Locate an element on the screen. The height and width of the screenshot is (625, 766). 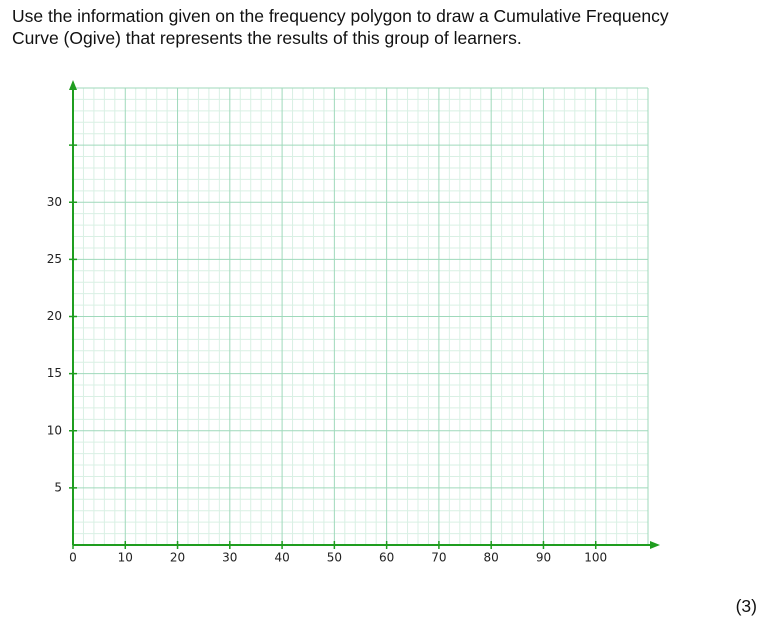
x-tick-label: 80 is located at coordinates (491, 558).